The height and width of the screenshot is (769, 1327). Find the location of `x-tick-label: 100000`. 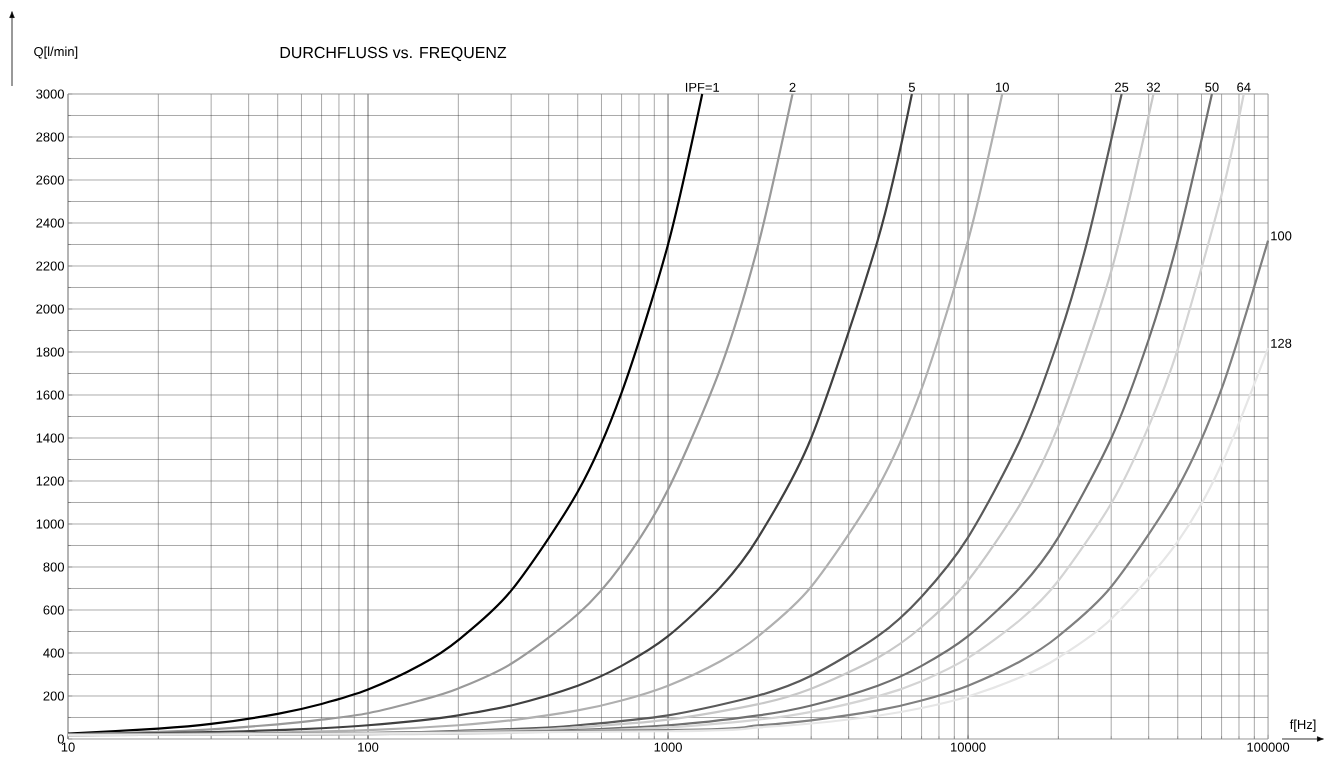

x-tick-label: 100000 is located at coordinates (1268, 747).